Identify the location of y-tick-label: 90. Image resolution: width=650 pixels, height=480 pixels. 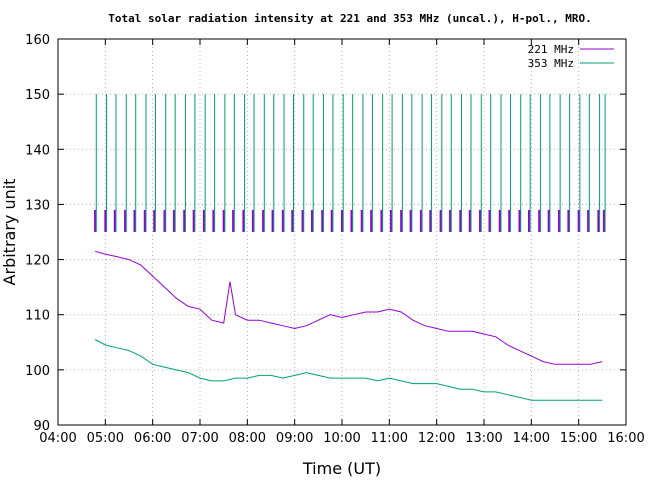
(41, 426).